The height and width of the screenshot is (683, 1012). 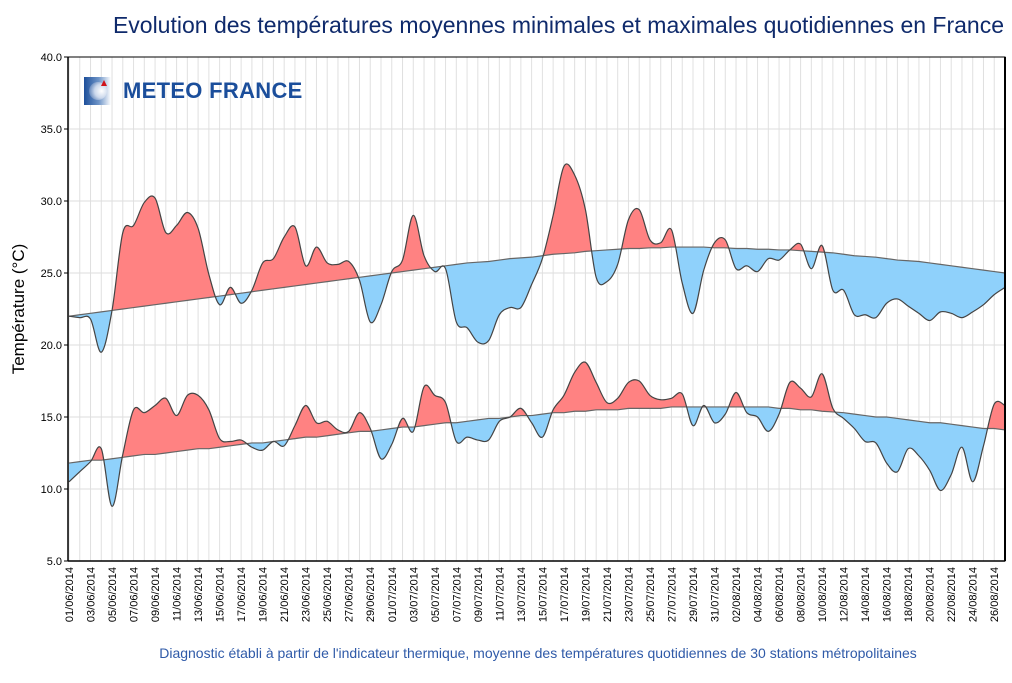 I want to click on x-tick-label: 13/07/2014, so click(x=522, y=594).